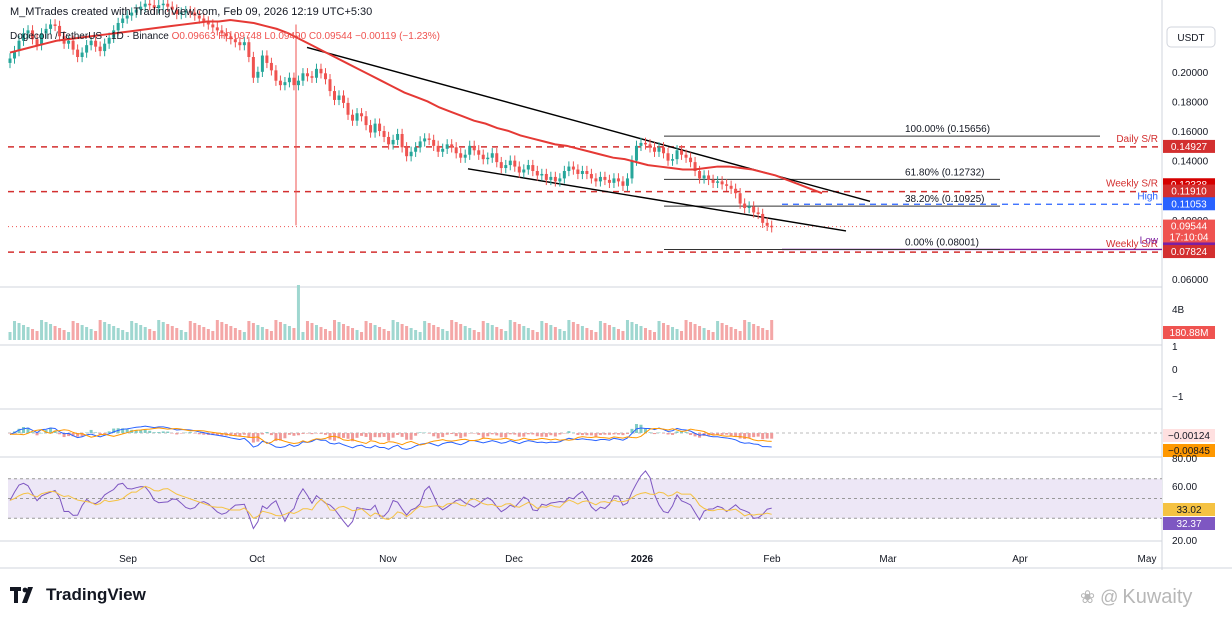  What do you see at coordinates (1190, 280) in the screenshot?
I see `price-tick-label: 0.06000` at bounding box center [1190, 280].